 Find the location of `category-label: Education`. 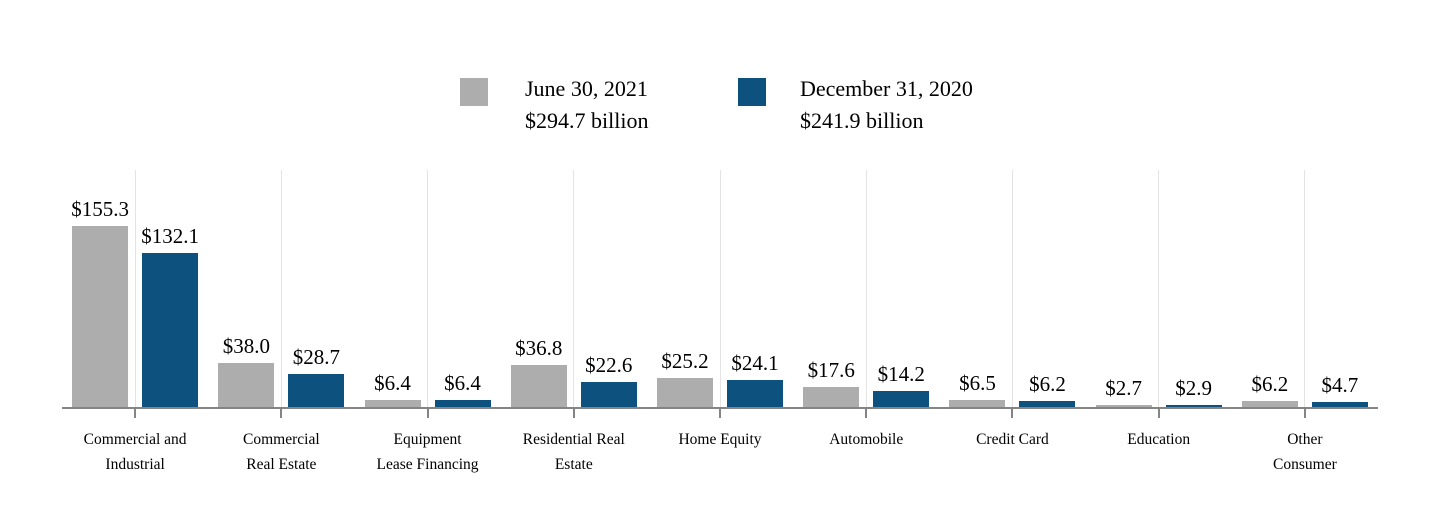

category-label: Education is located at coordinates (1159, 439).